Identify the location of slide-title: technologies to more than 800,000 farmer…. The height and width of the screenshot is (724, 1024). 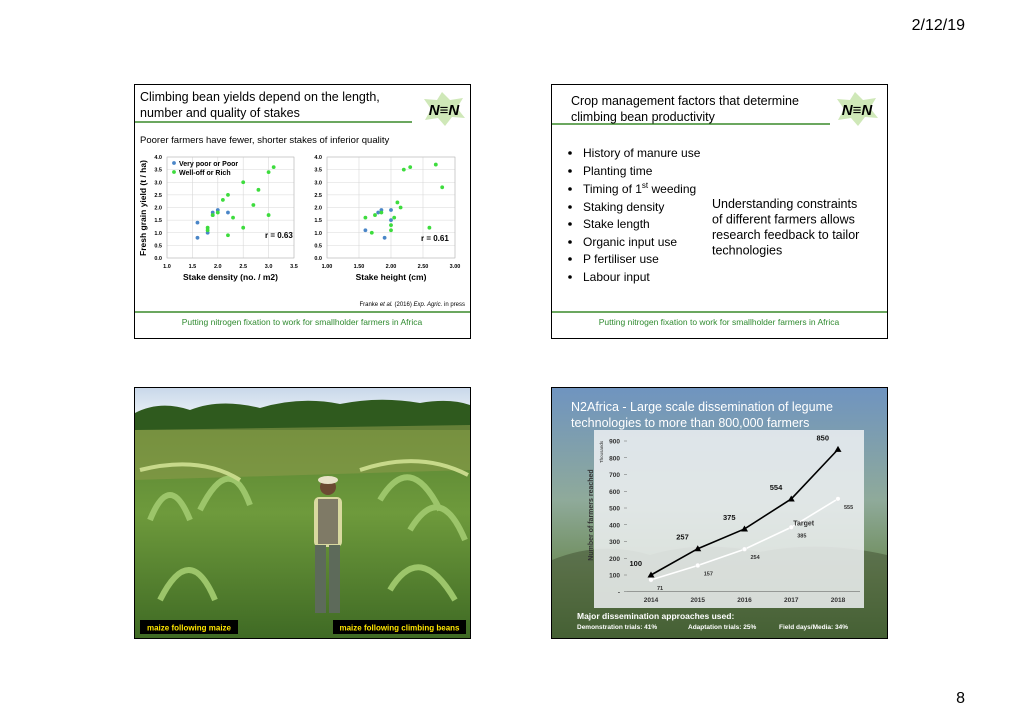
(690, 423).